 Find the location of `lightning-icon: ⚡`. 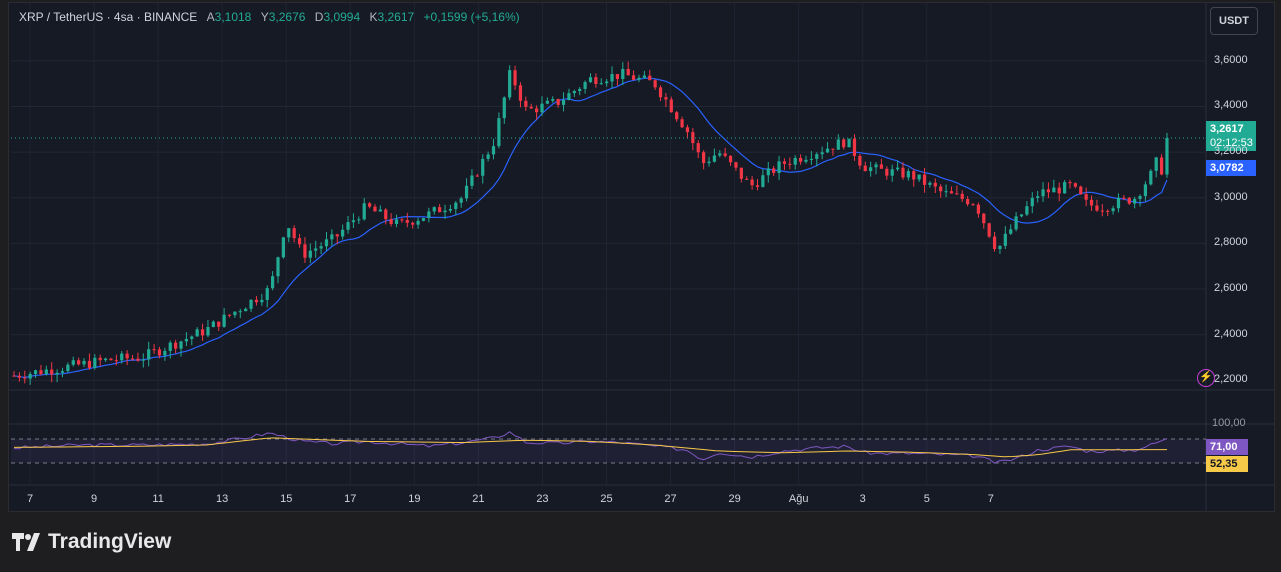

lightning-icon: ⚡ is located at coordinates (1206, 378).